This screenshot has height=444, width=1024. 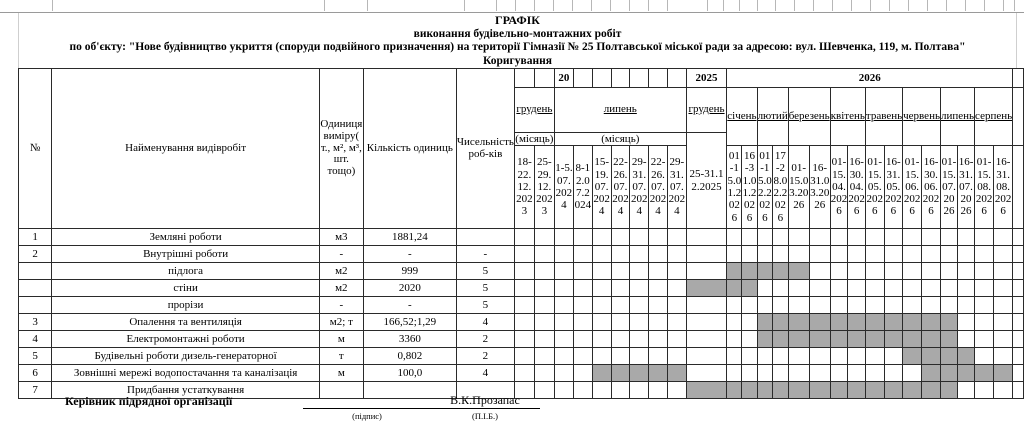 What do you see at coordinates (341, 305) in the screenshot?
I see `unit-of-measure: -` at bounding box center [341, 305].